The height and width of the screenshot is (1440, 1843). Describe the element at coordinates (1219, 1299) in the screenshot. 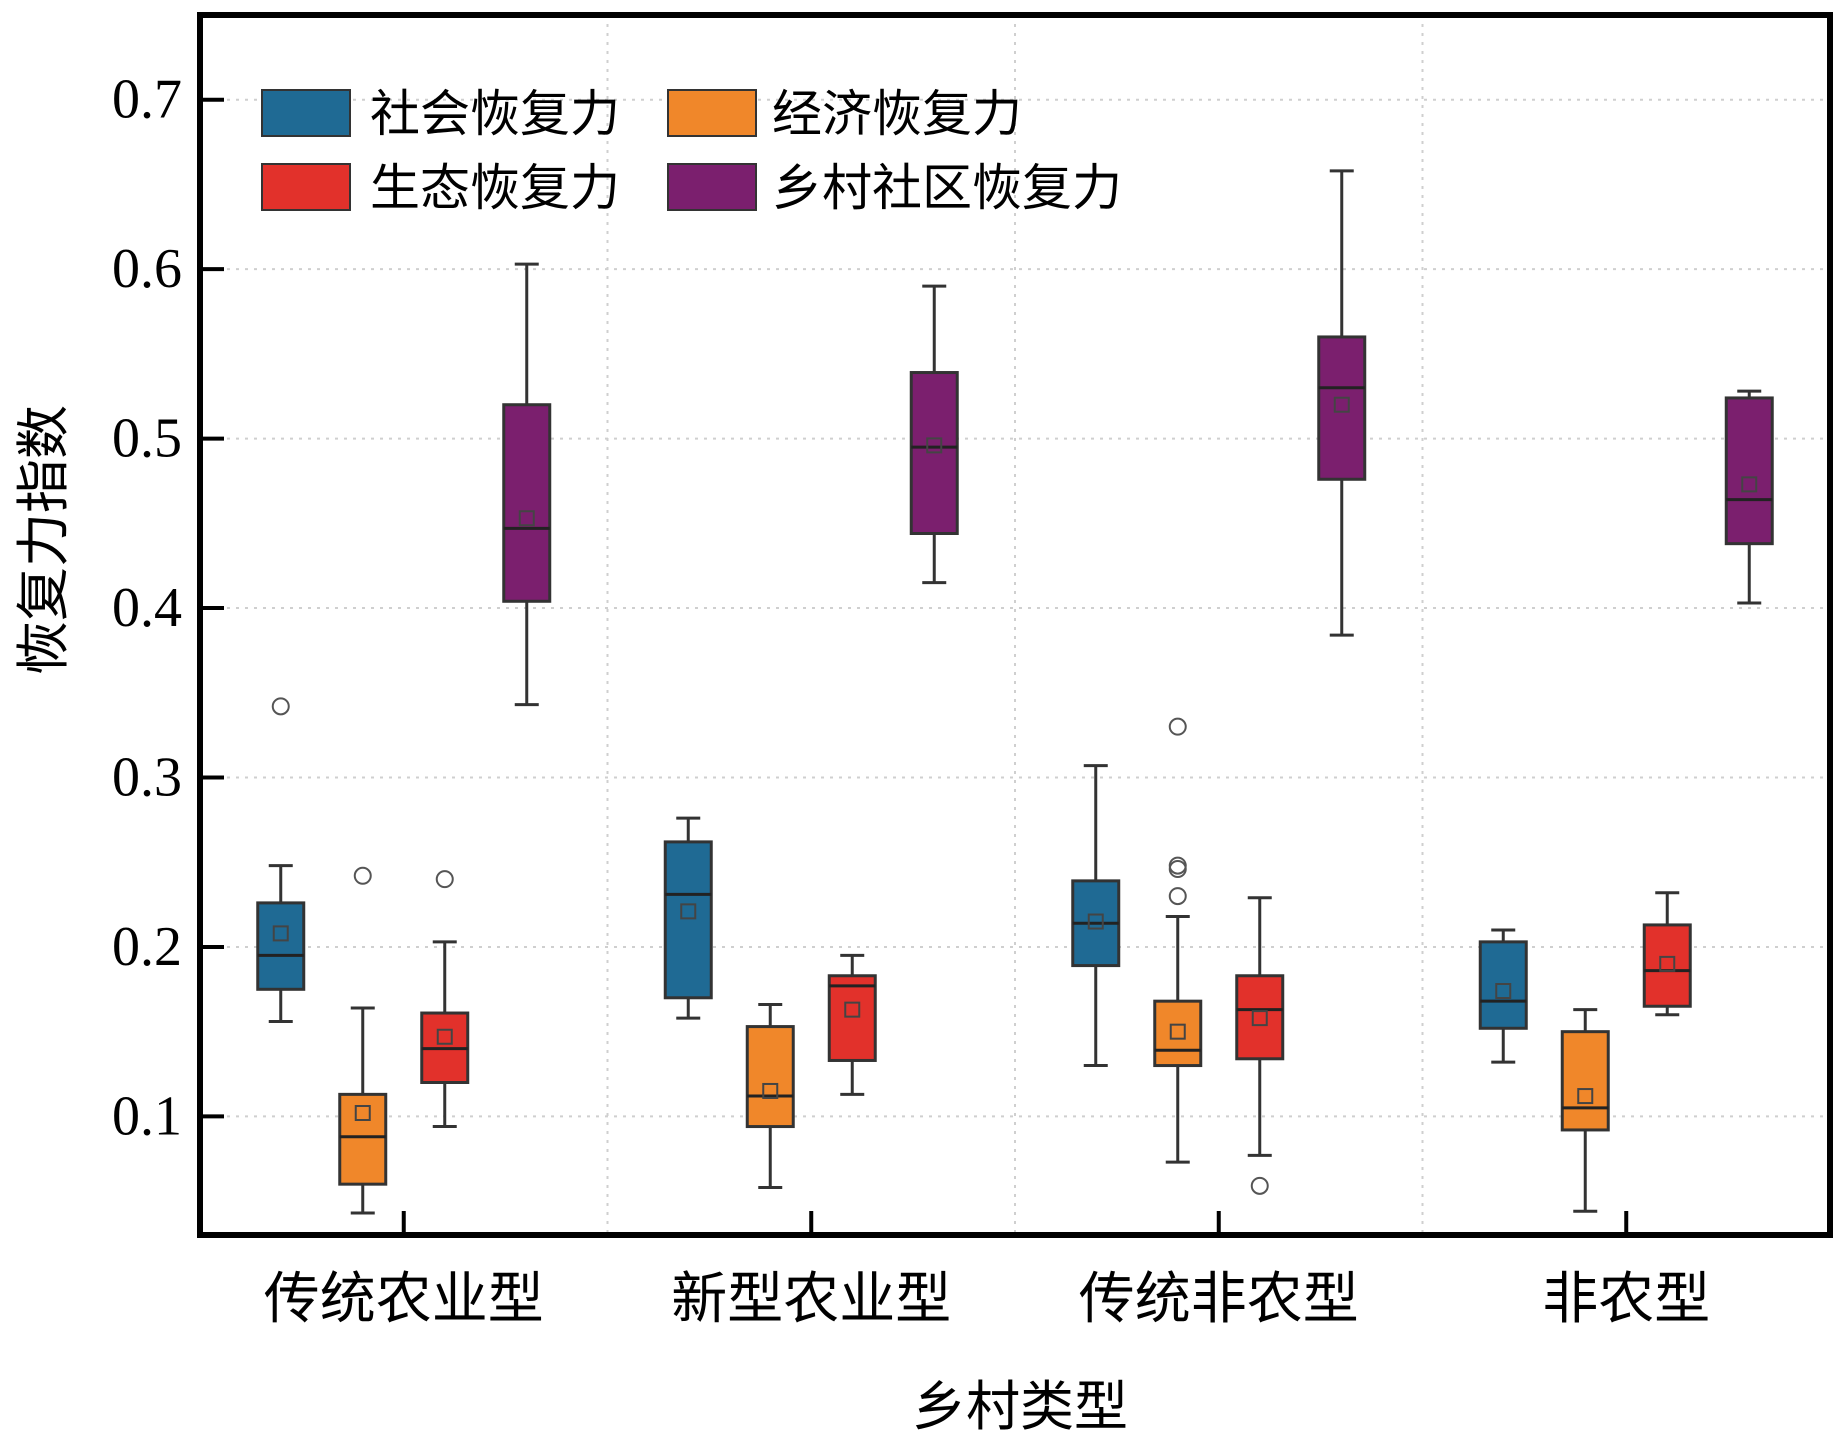

I see `x-tick-label: 传统非农型` at that location.